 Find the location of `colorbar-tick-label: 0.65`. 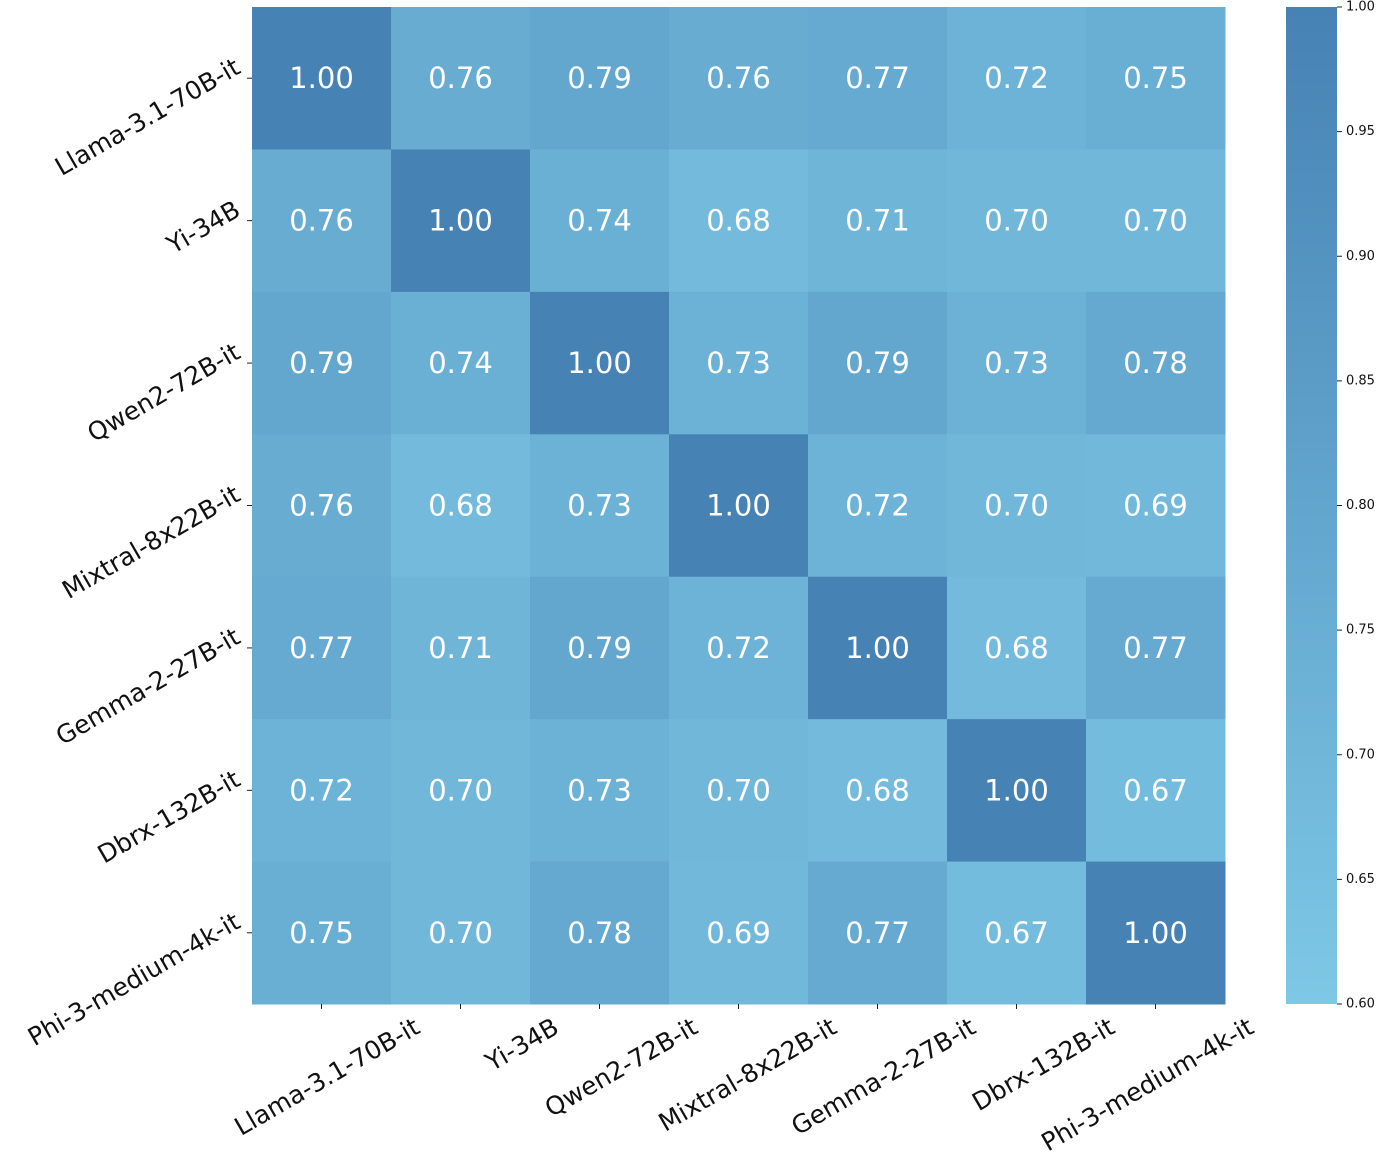

colorbar-tick-label: 0.65 is located at coordinates (1360, 879).